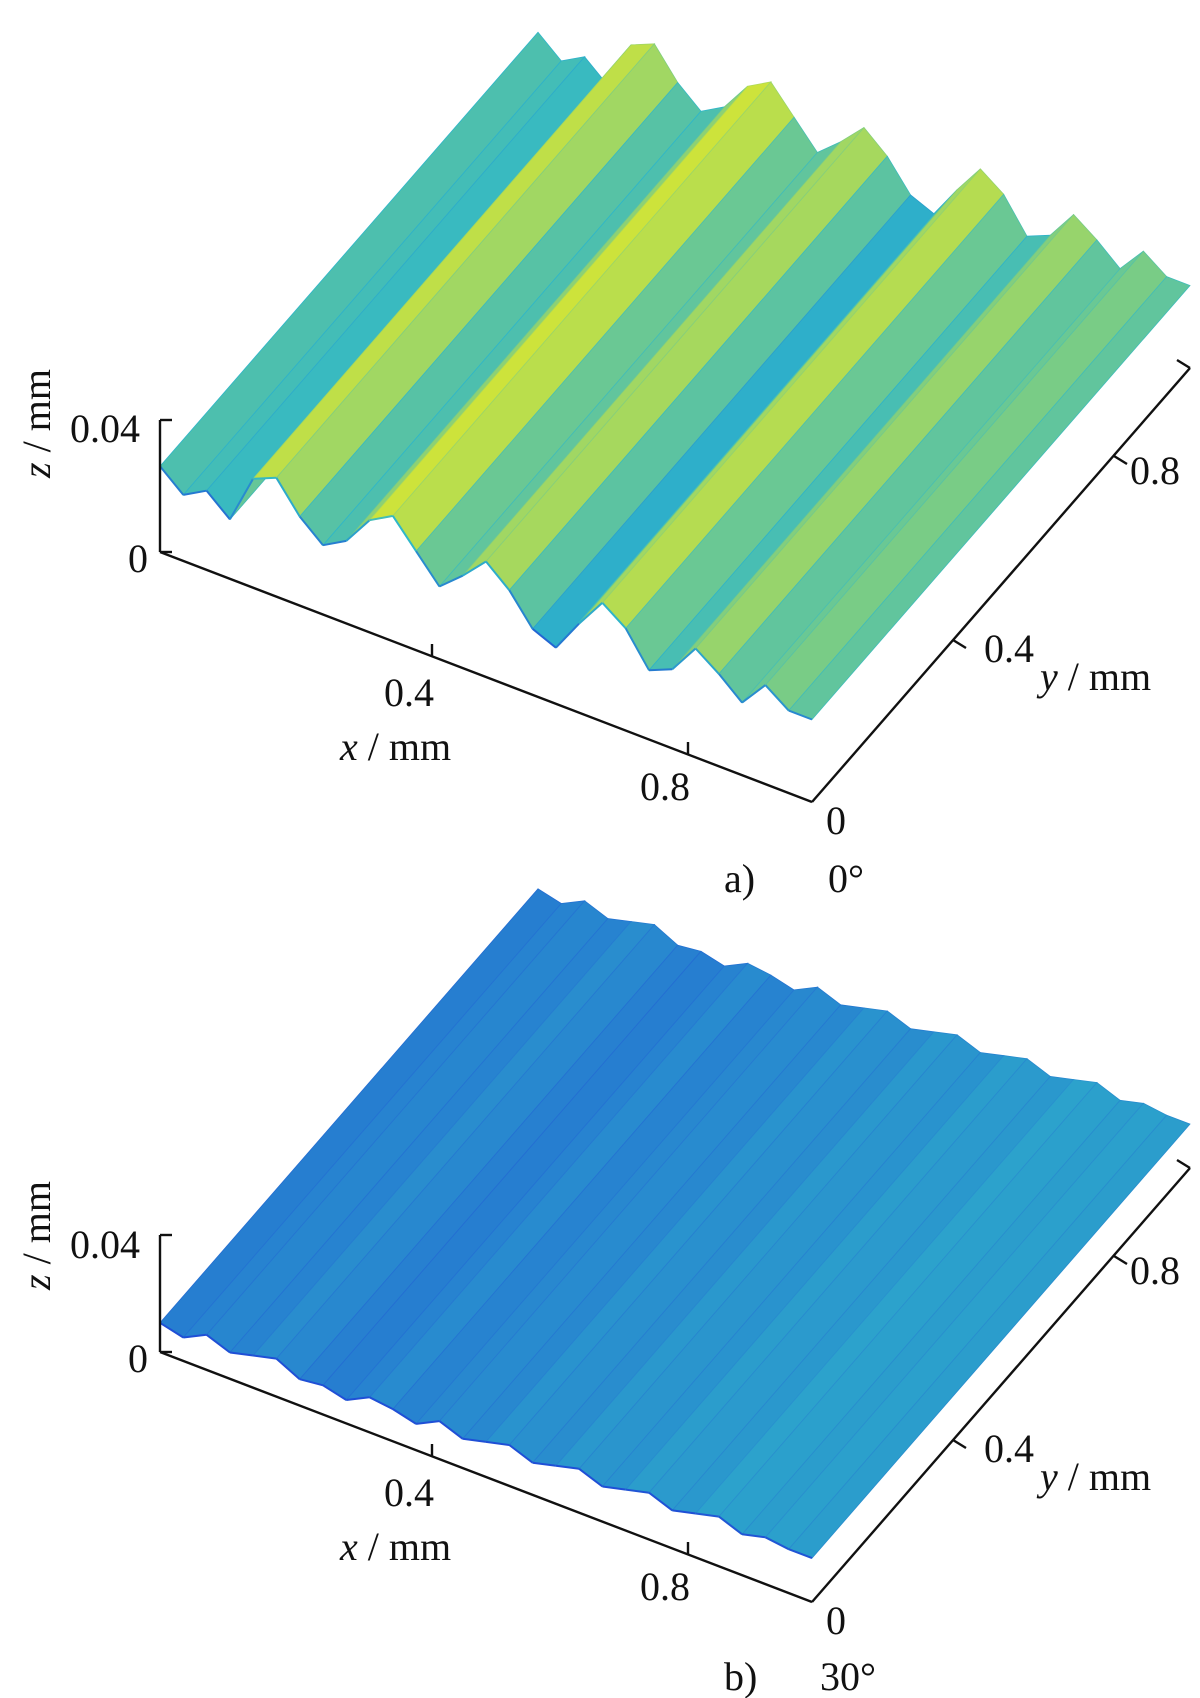 The width and height of the screenshot is (1200, 1698). I want to click on panel-a-y-unit: mm, so click(1120, 676).